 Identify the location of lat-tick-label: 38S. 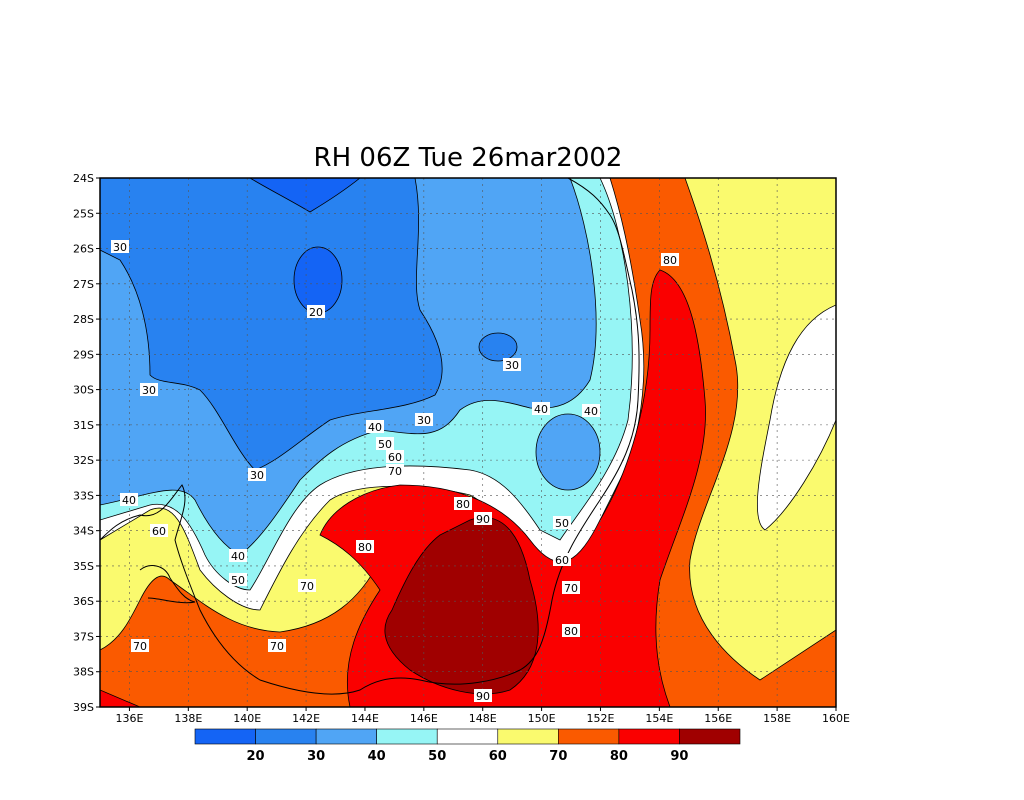
(83, 672).